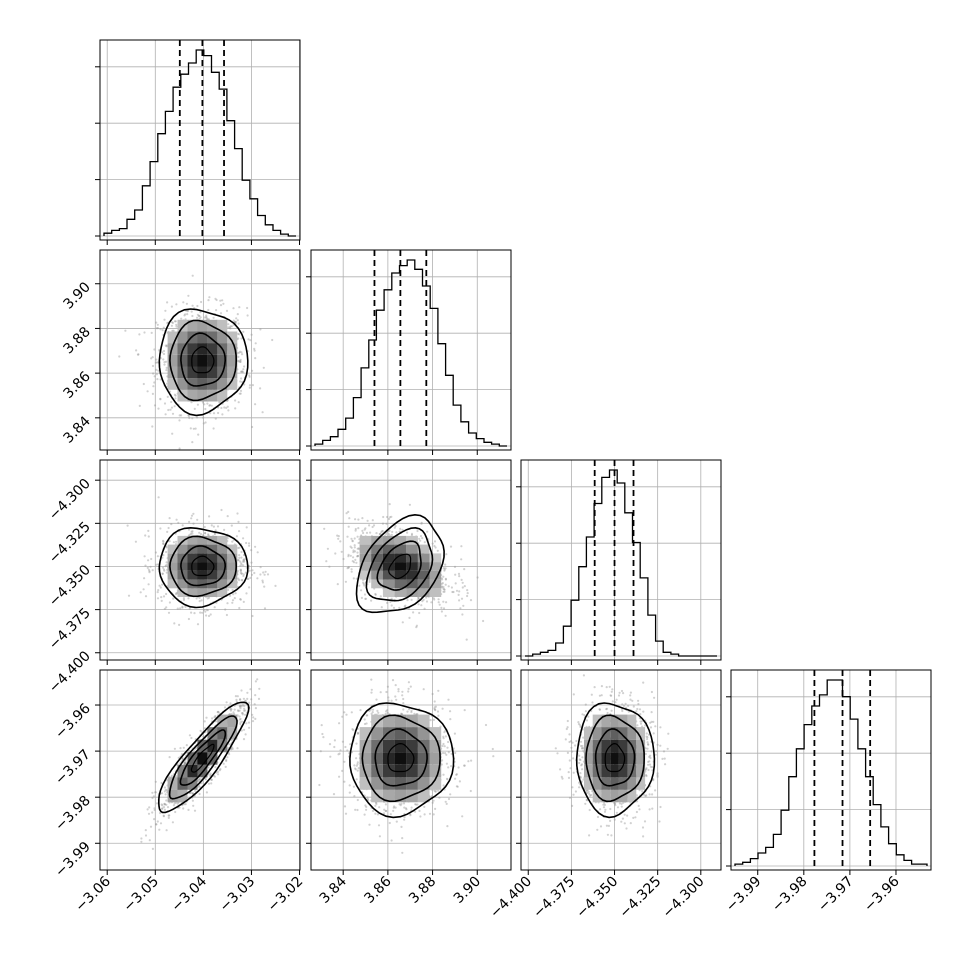 Image resolution: width=970 pixels, height=970 pixels. I want to click on contour-line, so click(203, 359).